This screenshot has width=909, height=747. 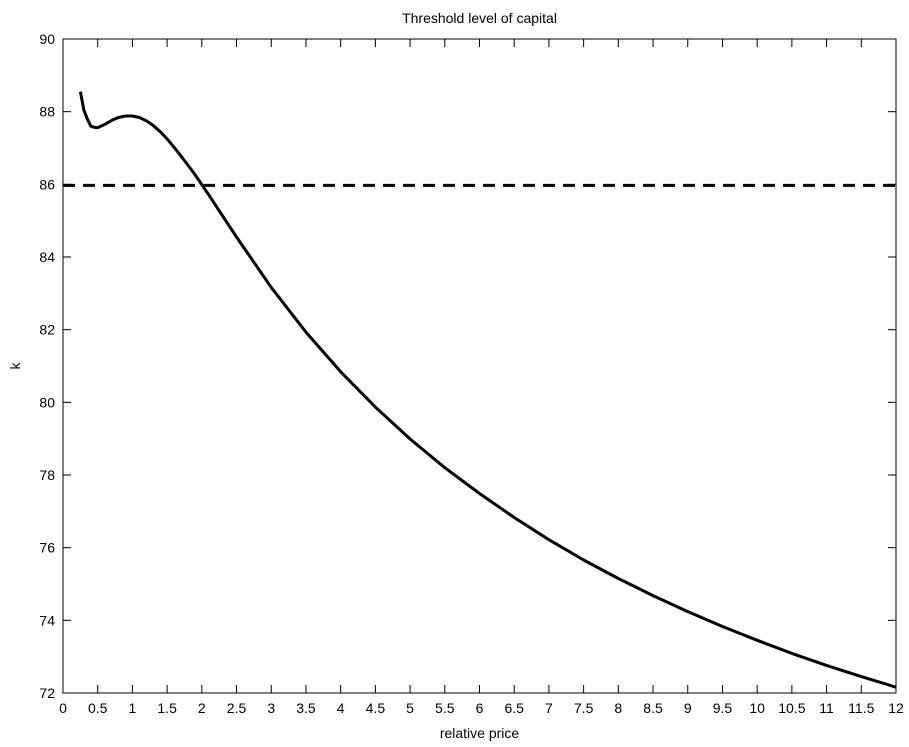 What do you see at coordinates (15, 366) in the screenshot?
I see `y-axis-label: k` at bounding box center [15, 366].